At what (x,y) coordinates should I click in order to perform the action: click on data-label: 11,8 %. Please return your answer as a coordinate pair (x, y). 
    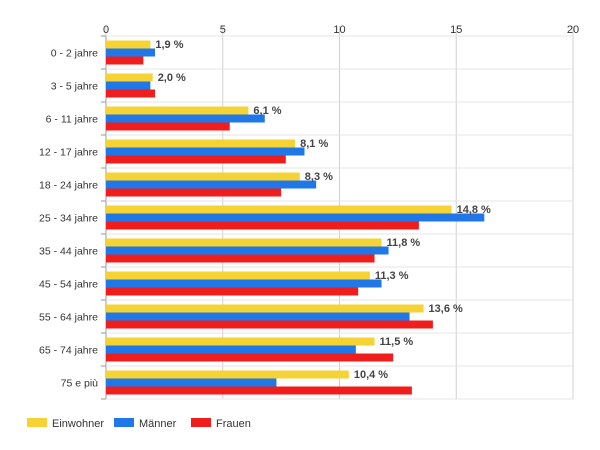
    Looking at the image, I should click on (404, 243).